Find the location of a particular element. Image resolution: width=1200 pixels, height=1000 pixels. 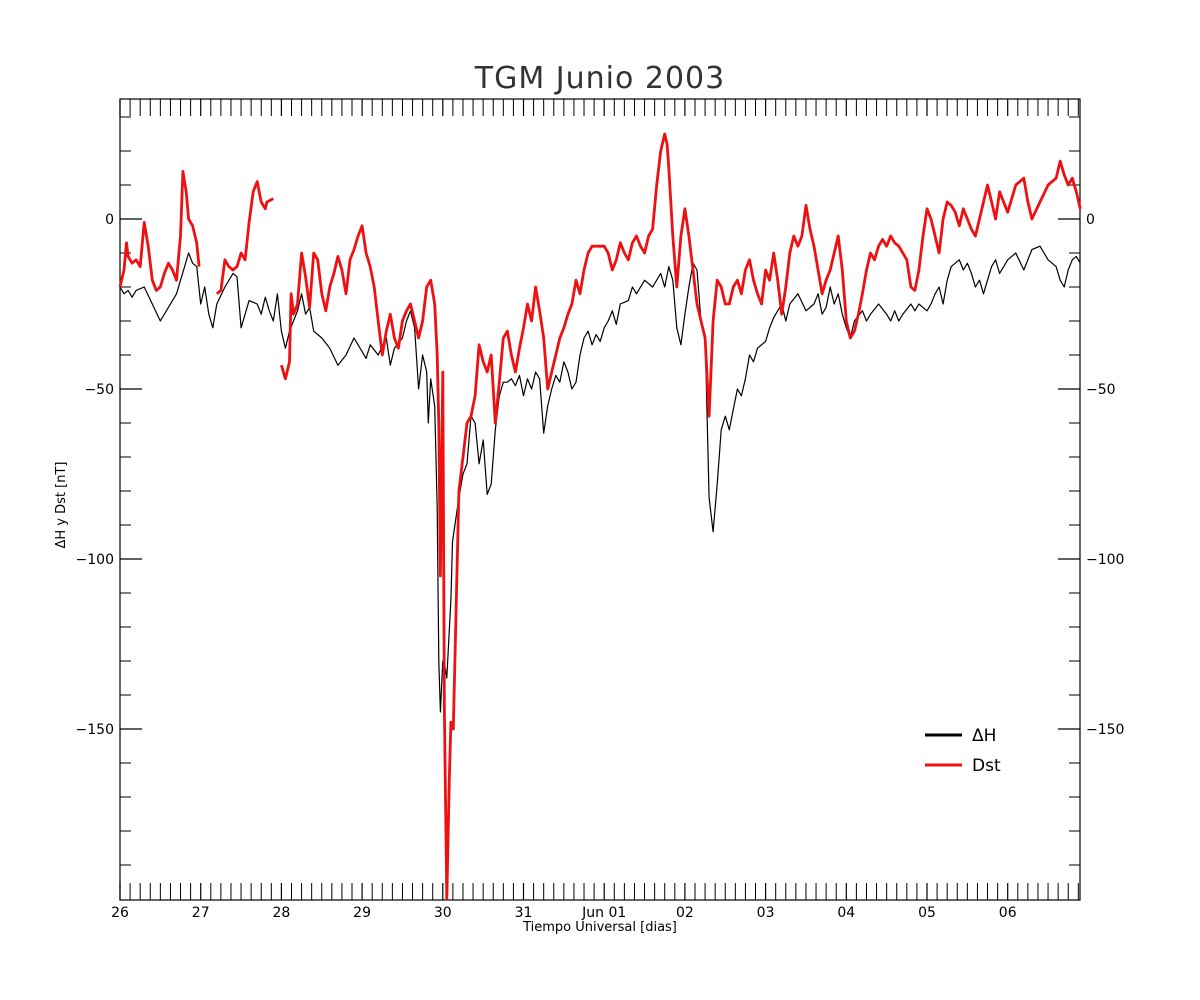

y-tick-label-left: 0 is located at coordinates (109, 220).